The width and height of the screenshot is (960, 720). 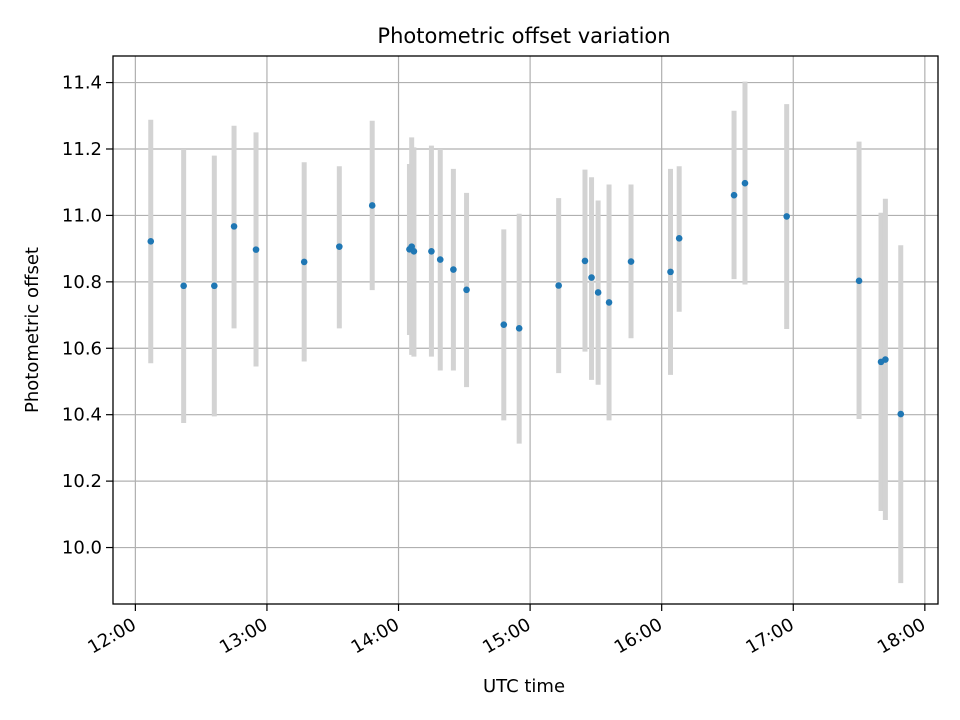 I want to click on y-tick-label: 10.4, so click(x=82, y=415).